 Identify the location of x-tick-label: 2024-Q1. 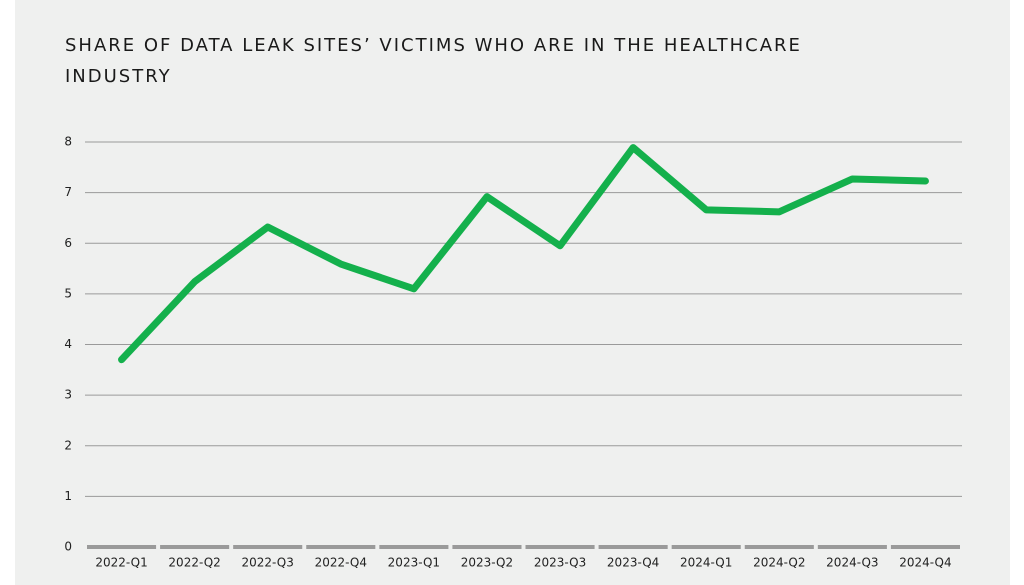
(706, 563).